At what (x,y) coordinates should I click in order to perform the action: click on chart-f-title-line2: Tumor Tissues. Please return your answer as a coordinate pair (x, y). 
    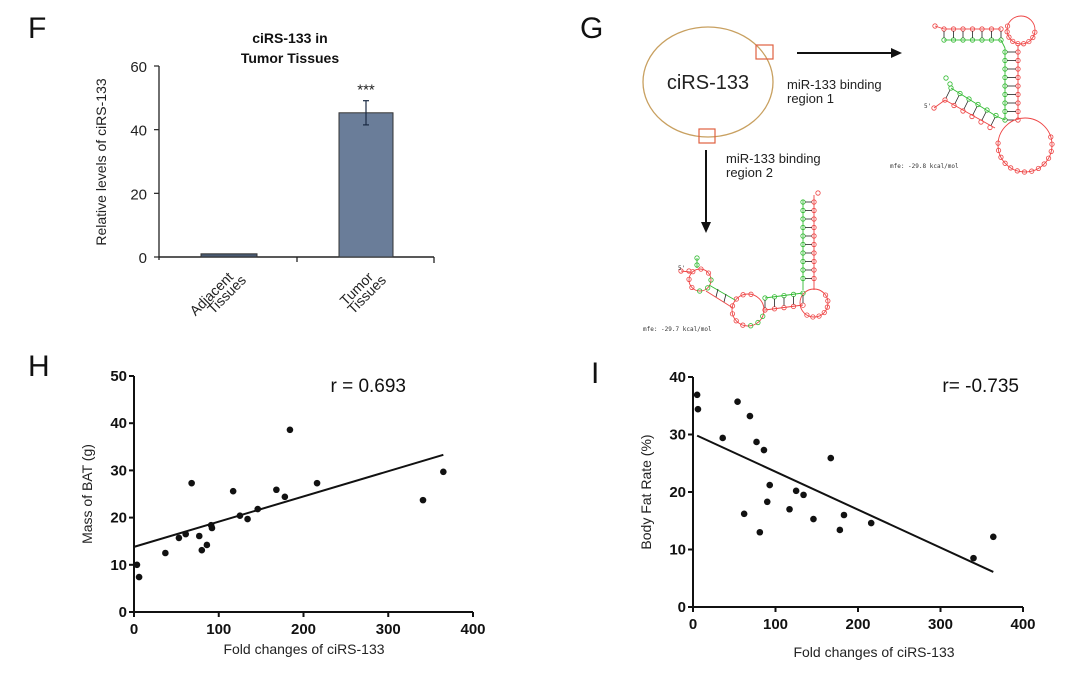
    Looking at the image, I should click on (290, 58).